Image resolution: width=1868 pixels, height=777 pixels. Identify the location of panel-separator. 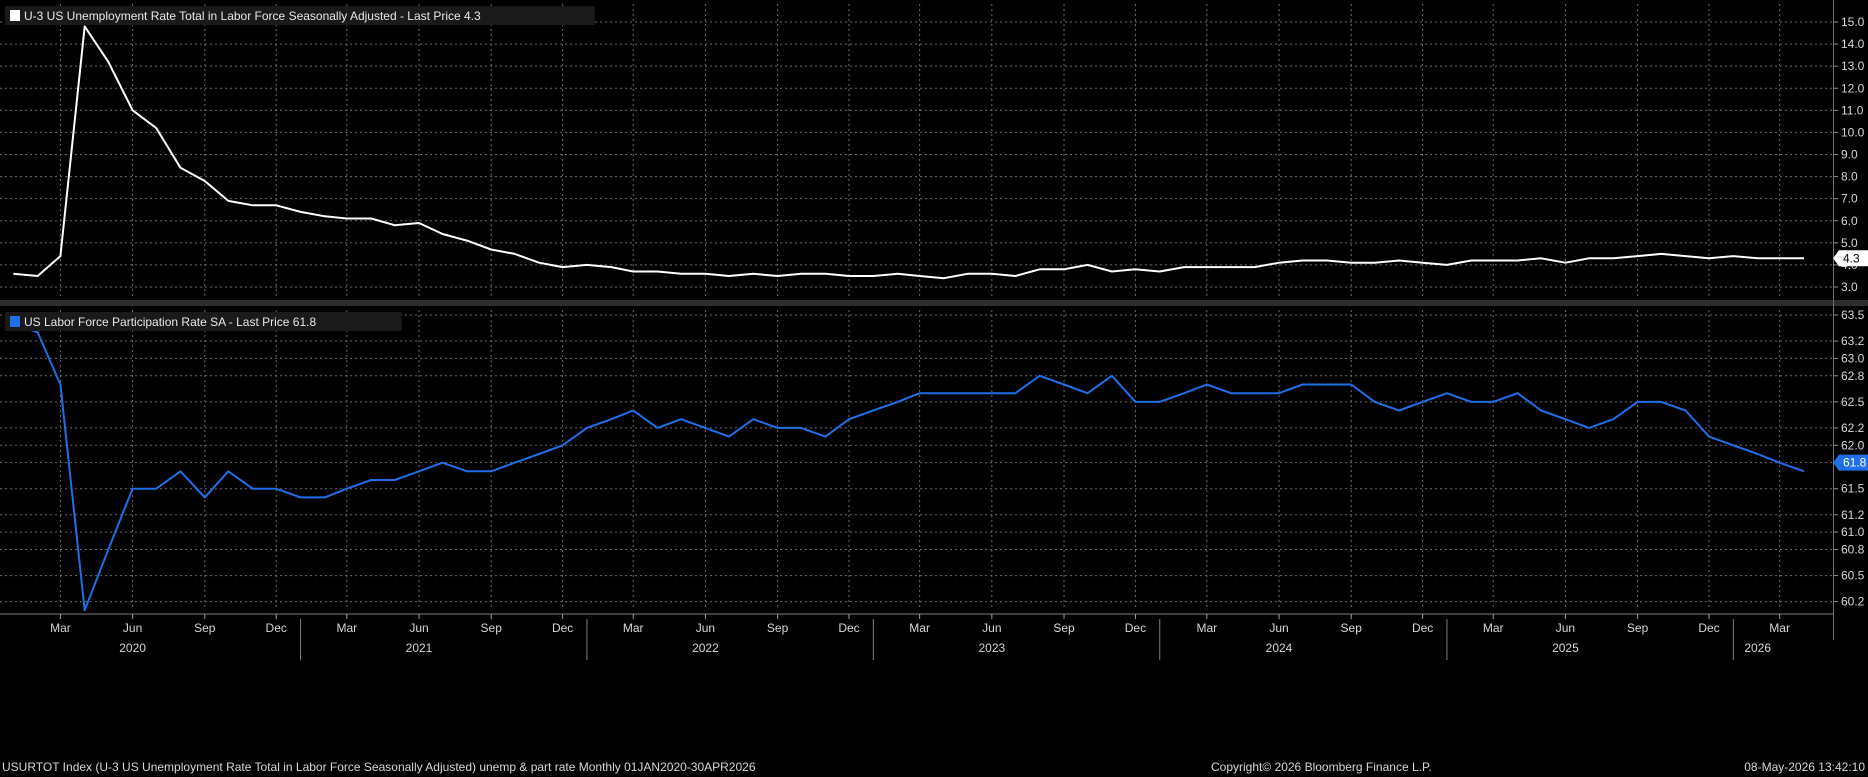
(934, 303).